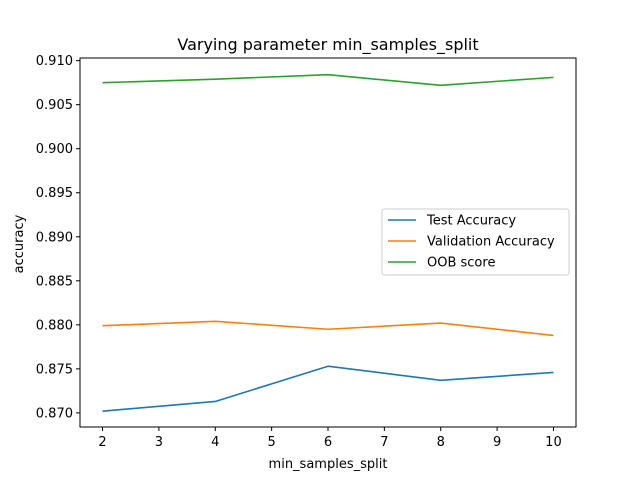  What do you see at coordinates (54, 149) in the screenshot?
I see `y-tick-label: 0.900` at bounding box center [54, 149].